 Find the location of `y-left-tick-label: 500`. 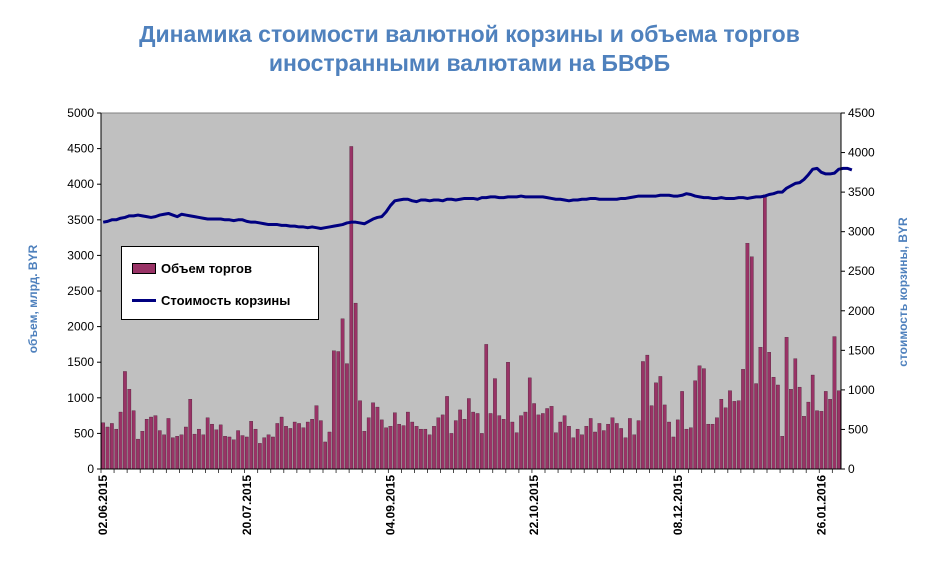

y-left-tick-label: 500 is located at coordinates (84, 433).